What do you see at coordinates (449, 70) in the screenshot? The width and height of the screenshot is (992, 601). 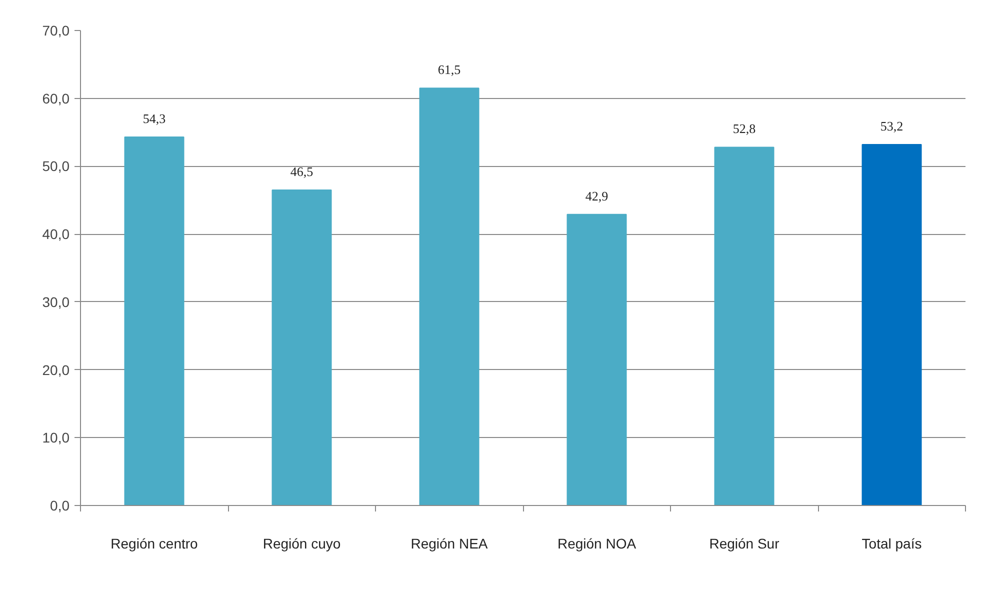 I see `data-label: 61,5` at bounding box center [449, 70].